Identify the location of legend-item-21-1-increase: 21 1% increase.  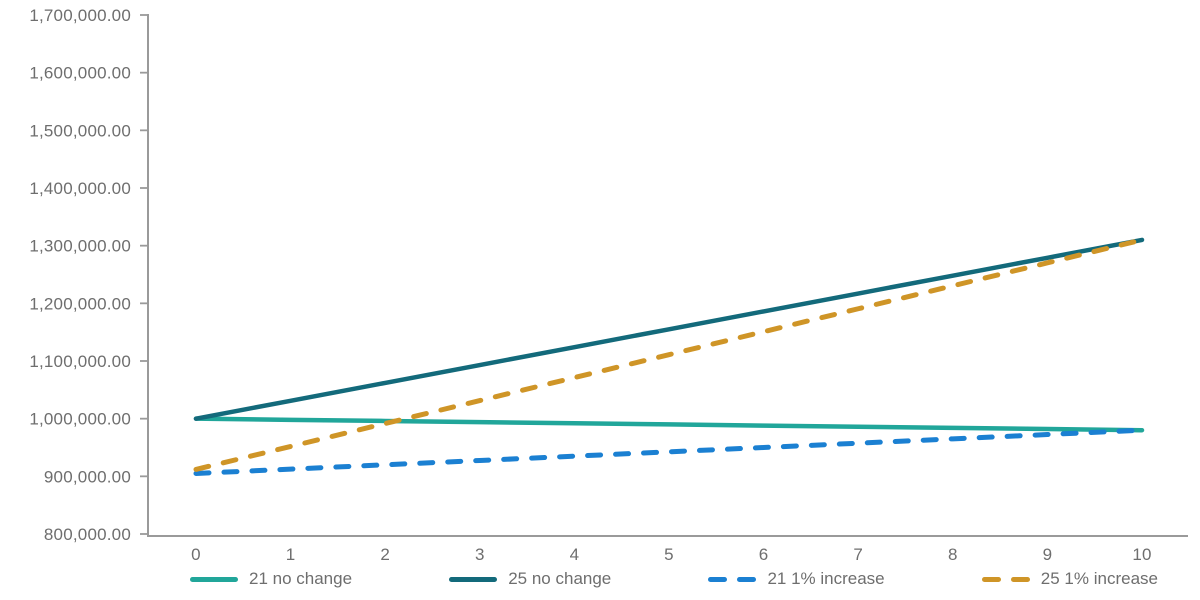
(796, 579).